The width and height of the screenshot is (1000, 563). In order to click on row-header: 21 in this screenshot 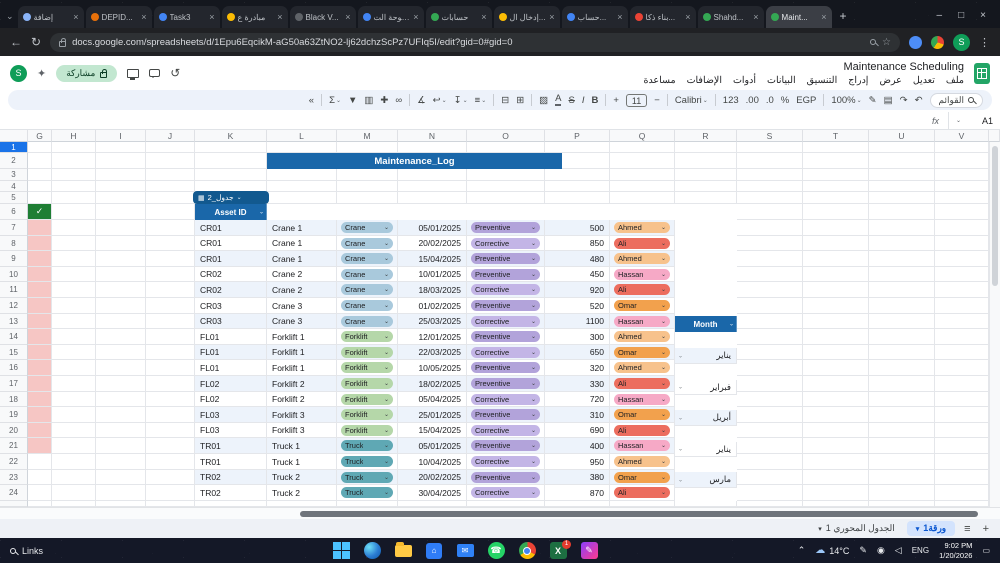, I will do `click(14, 446)`.